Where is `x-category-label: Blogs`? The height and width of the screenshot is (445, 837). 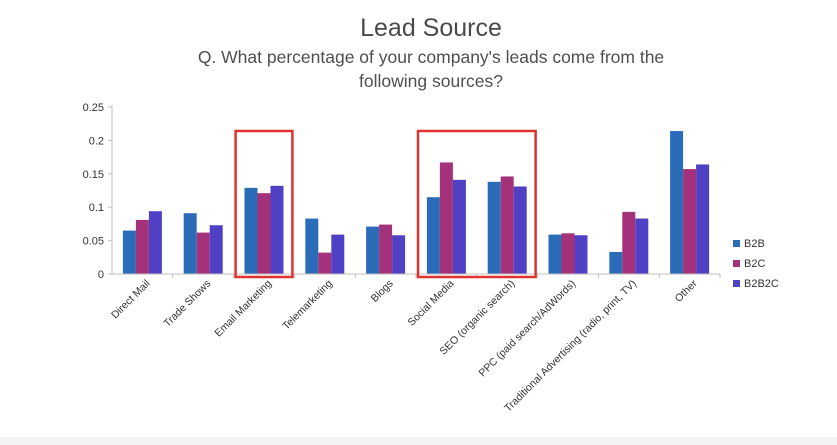 x-category-label: Blogs is located at coordinates (382, 291).